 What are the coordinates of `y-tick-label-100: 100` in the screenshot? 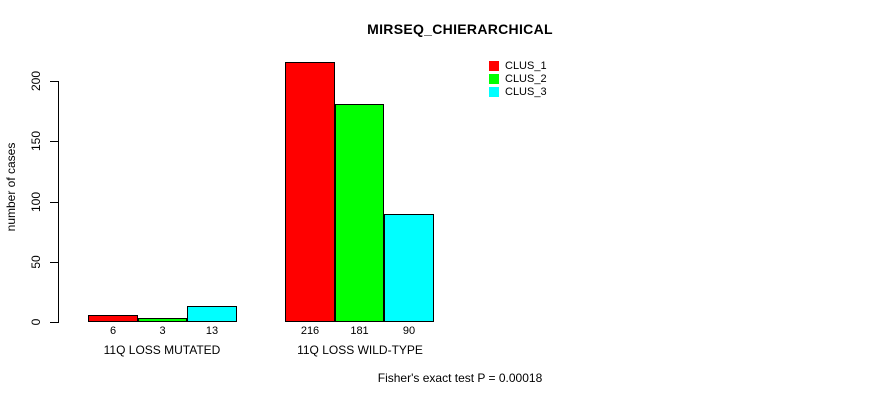 It's located at (36, 202).